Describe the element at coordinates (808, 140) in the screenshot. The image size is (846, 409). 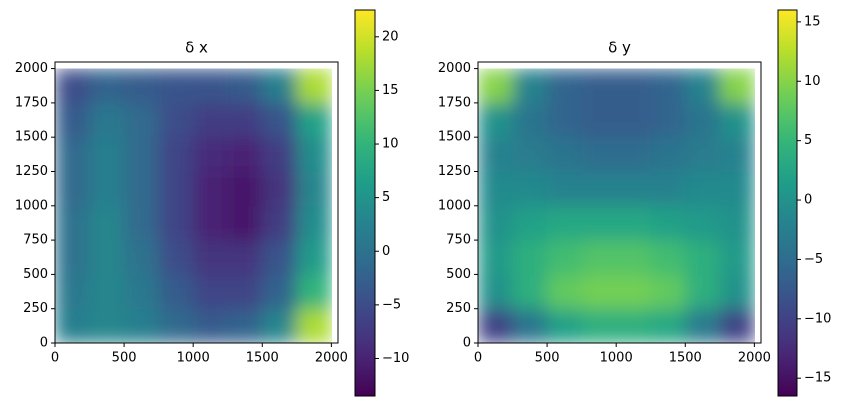
I see `colorbar-tick-label: 5` at that location.